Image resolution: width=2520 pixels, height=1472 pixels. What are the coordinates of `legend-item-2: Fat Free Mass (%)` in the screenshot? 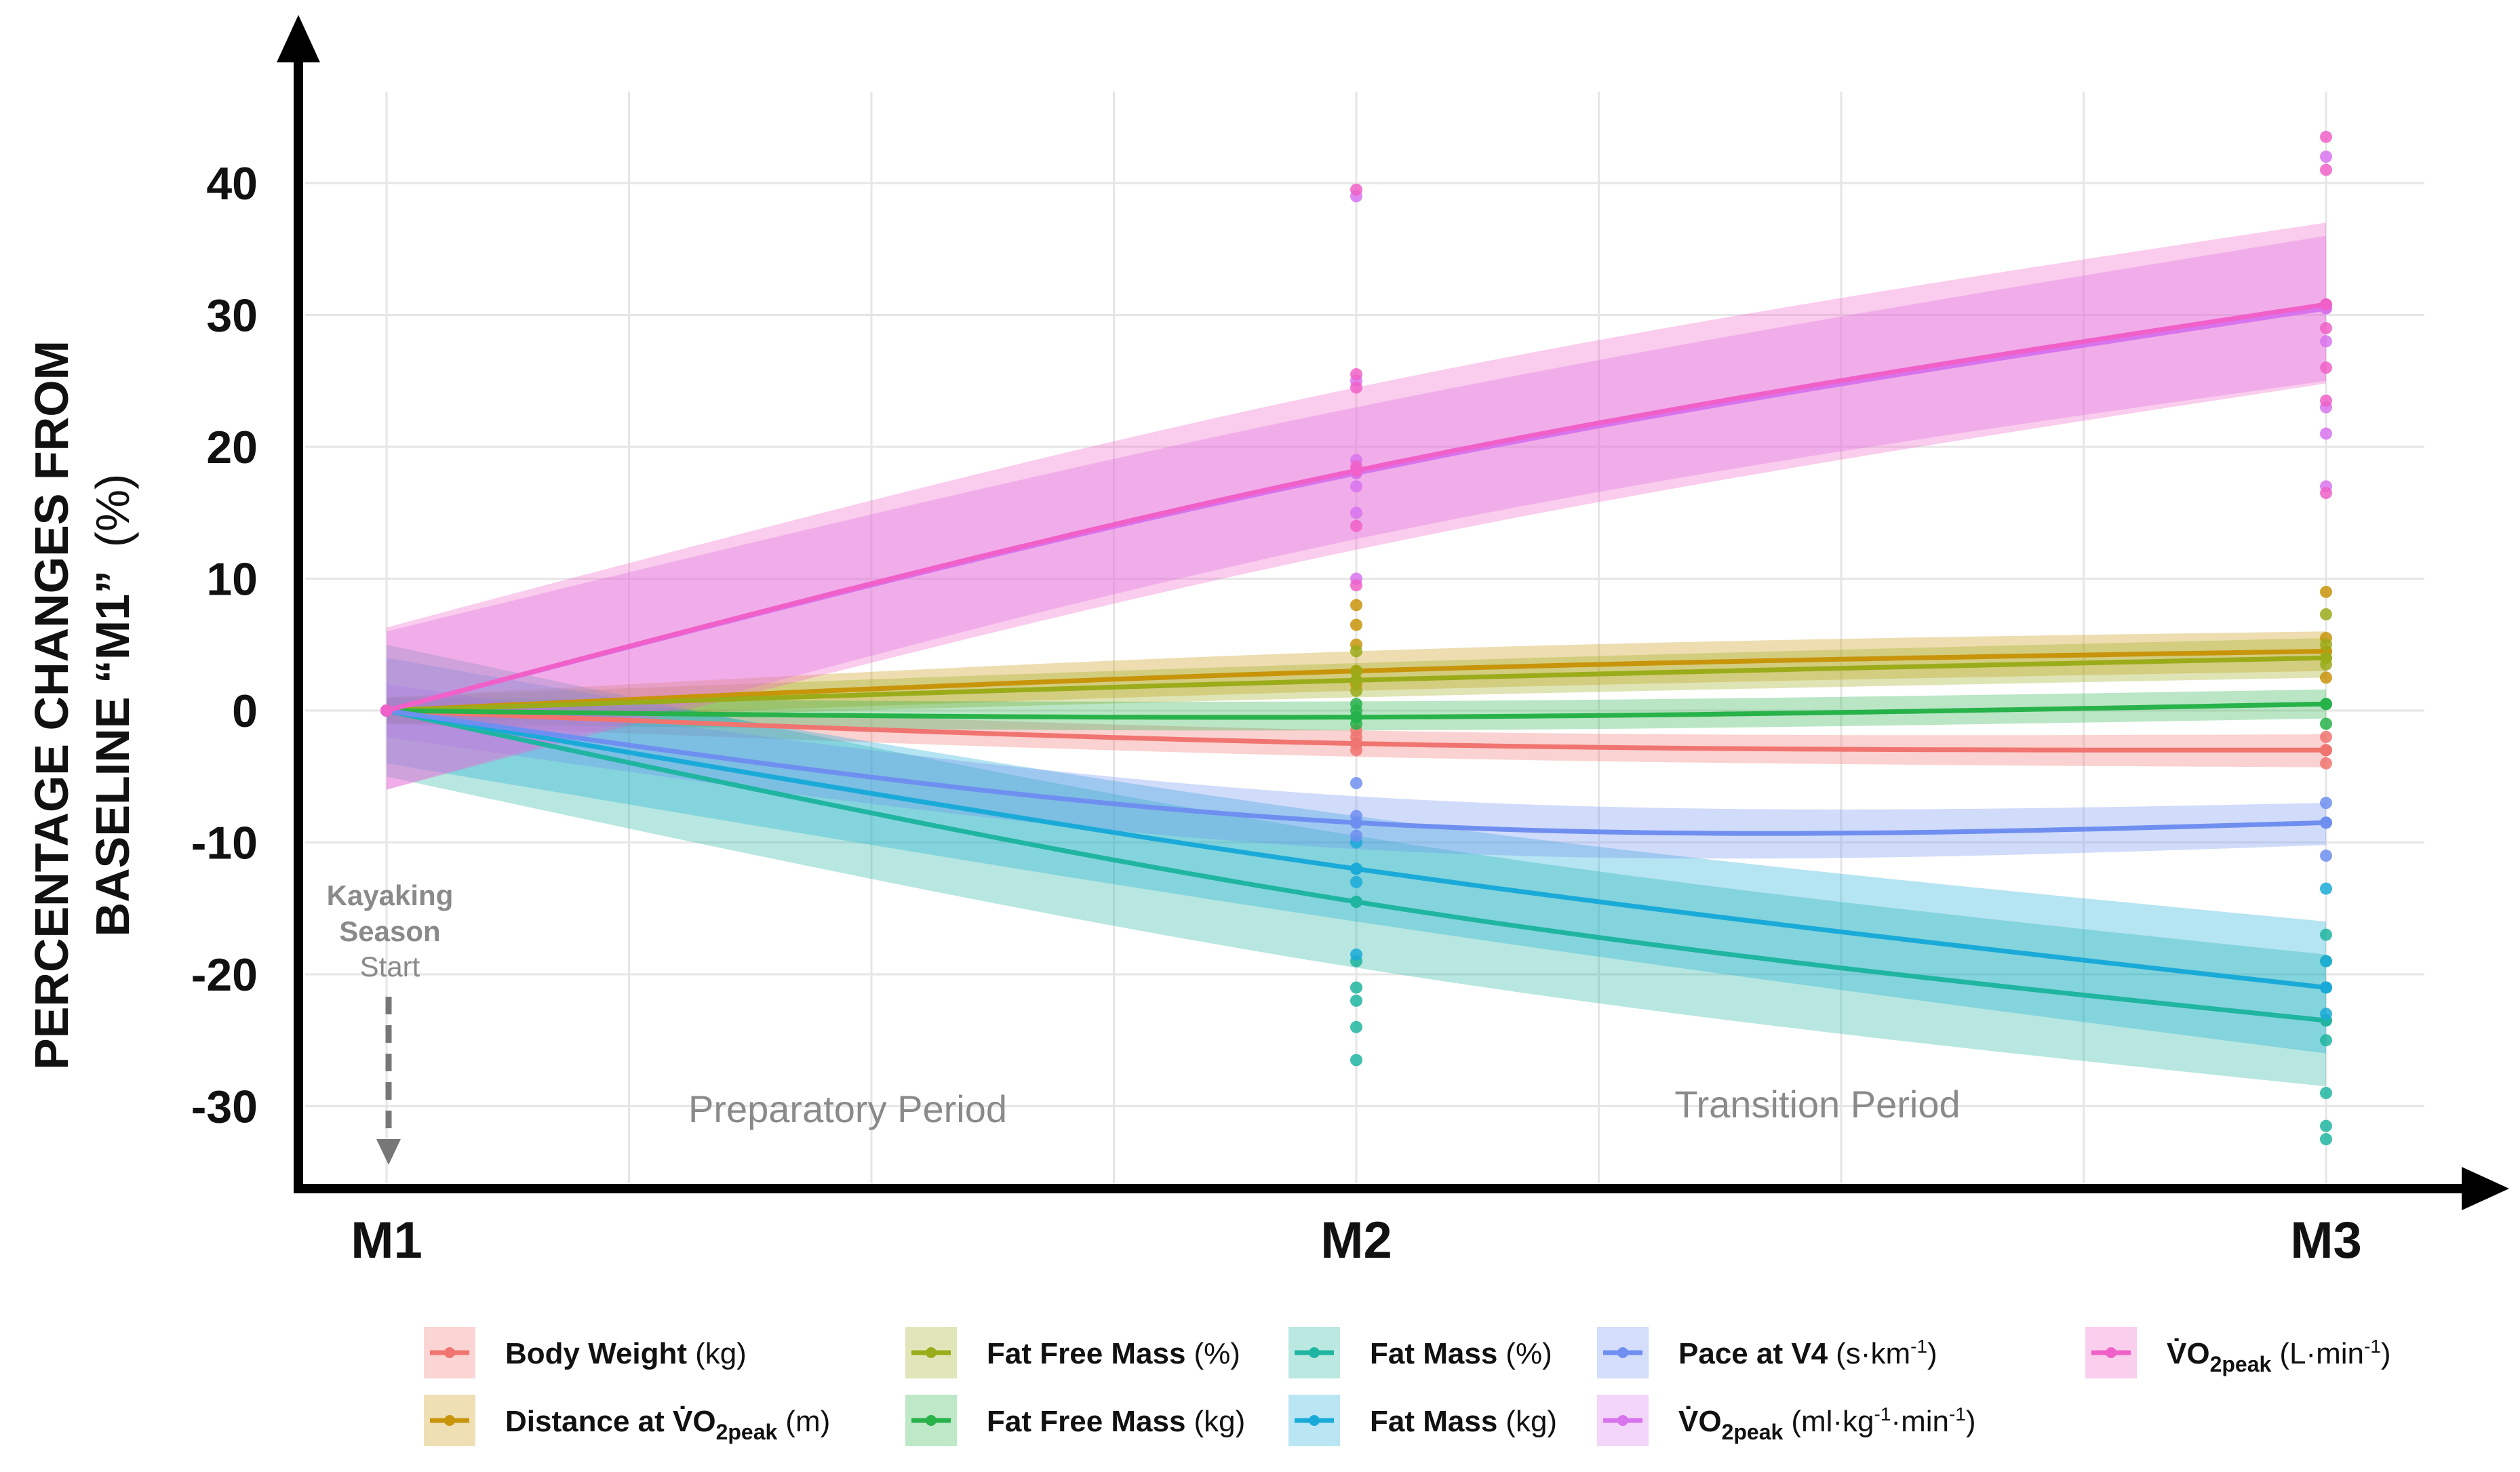 It's located at (1072, 1352).